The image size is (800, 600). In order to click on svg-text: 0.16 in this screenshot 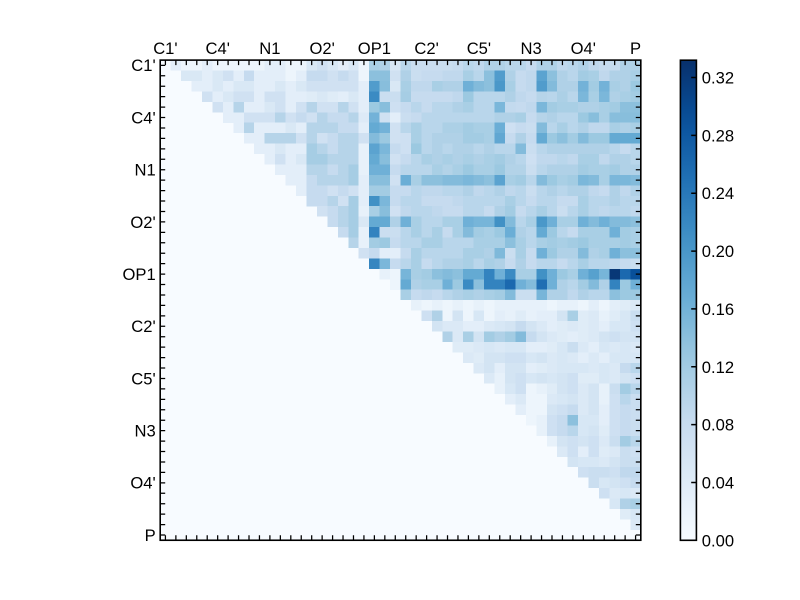, I will do `click(718, 309)`.